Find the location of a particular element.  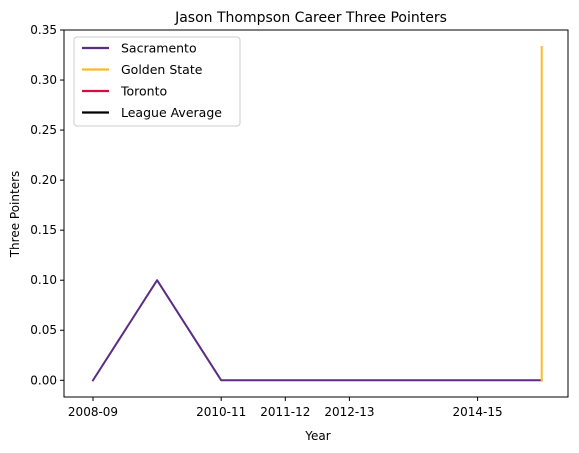

y-tick-label: 0.10 is located at coordinates (43, 280).